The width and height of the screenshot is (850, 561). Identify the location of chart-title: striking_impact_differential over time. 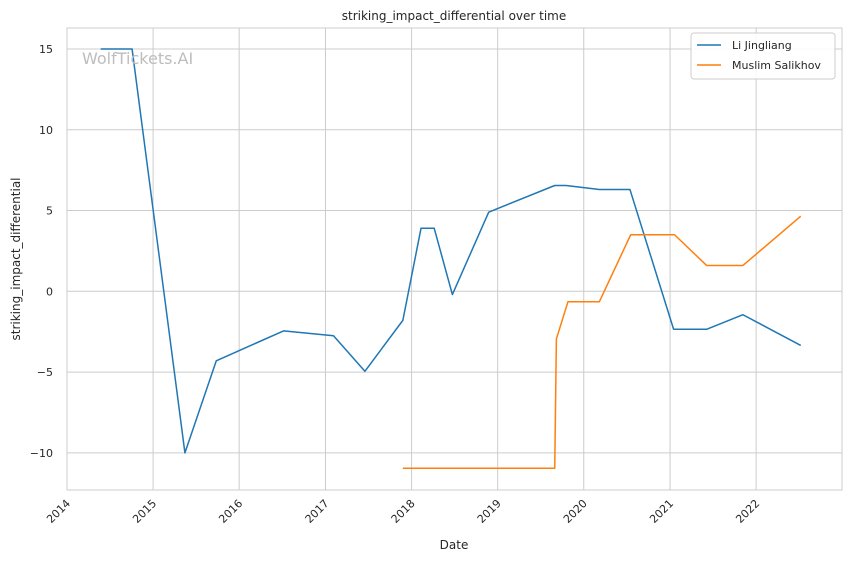
(454, 16).